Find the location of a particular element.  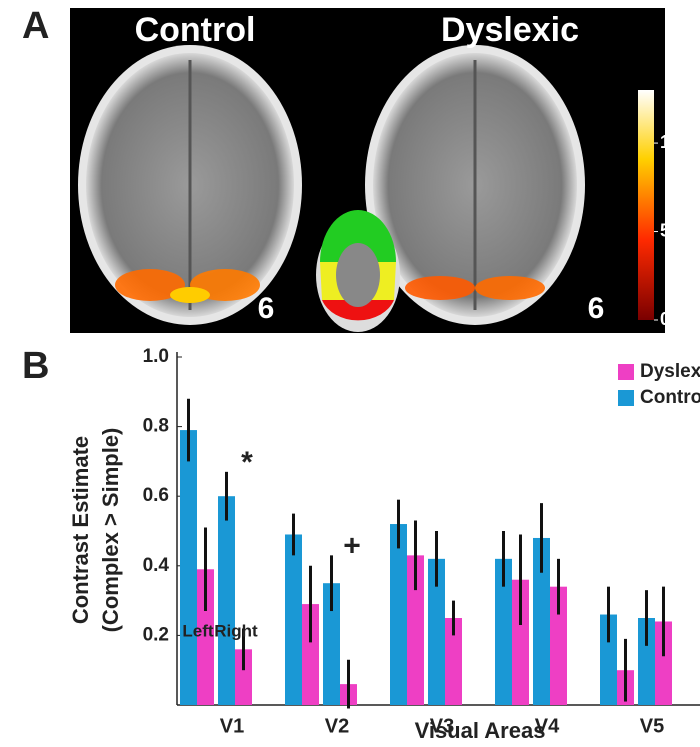

x-tick-label: V2 is located at coordinates (337, 726).